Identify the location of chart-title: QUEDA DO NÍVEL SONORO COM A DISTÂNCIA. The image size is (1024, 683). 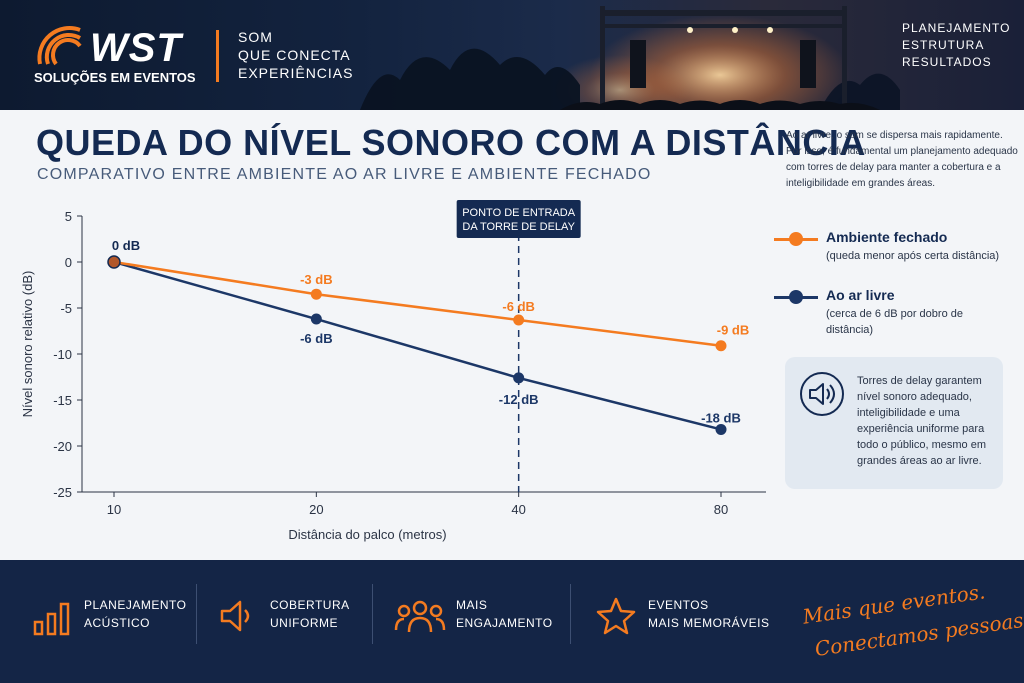
(451, 142).